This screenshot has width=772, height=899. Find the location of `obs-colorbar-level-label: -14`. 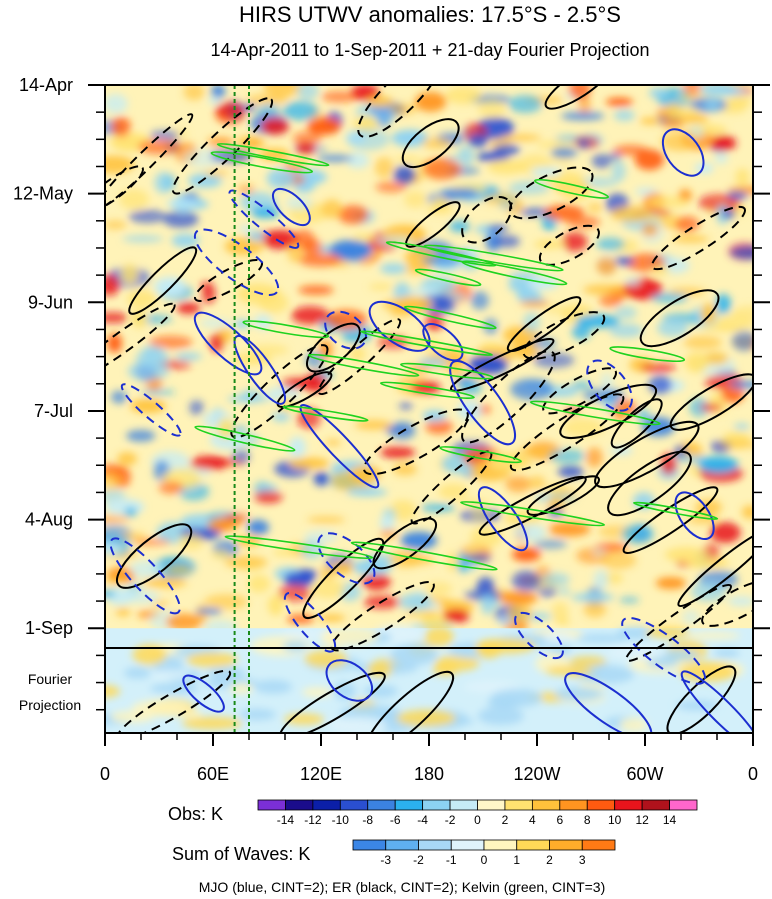

obs-colorbar-level-label: -14 is located at coordinates (286, 820).